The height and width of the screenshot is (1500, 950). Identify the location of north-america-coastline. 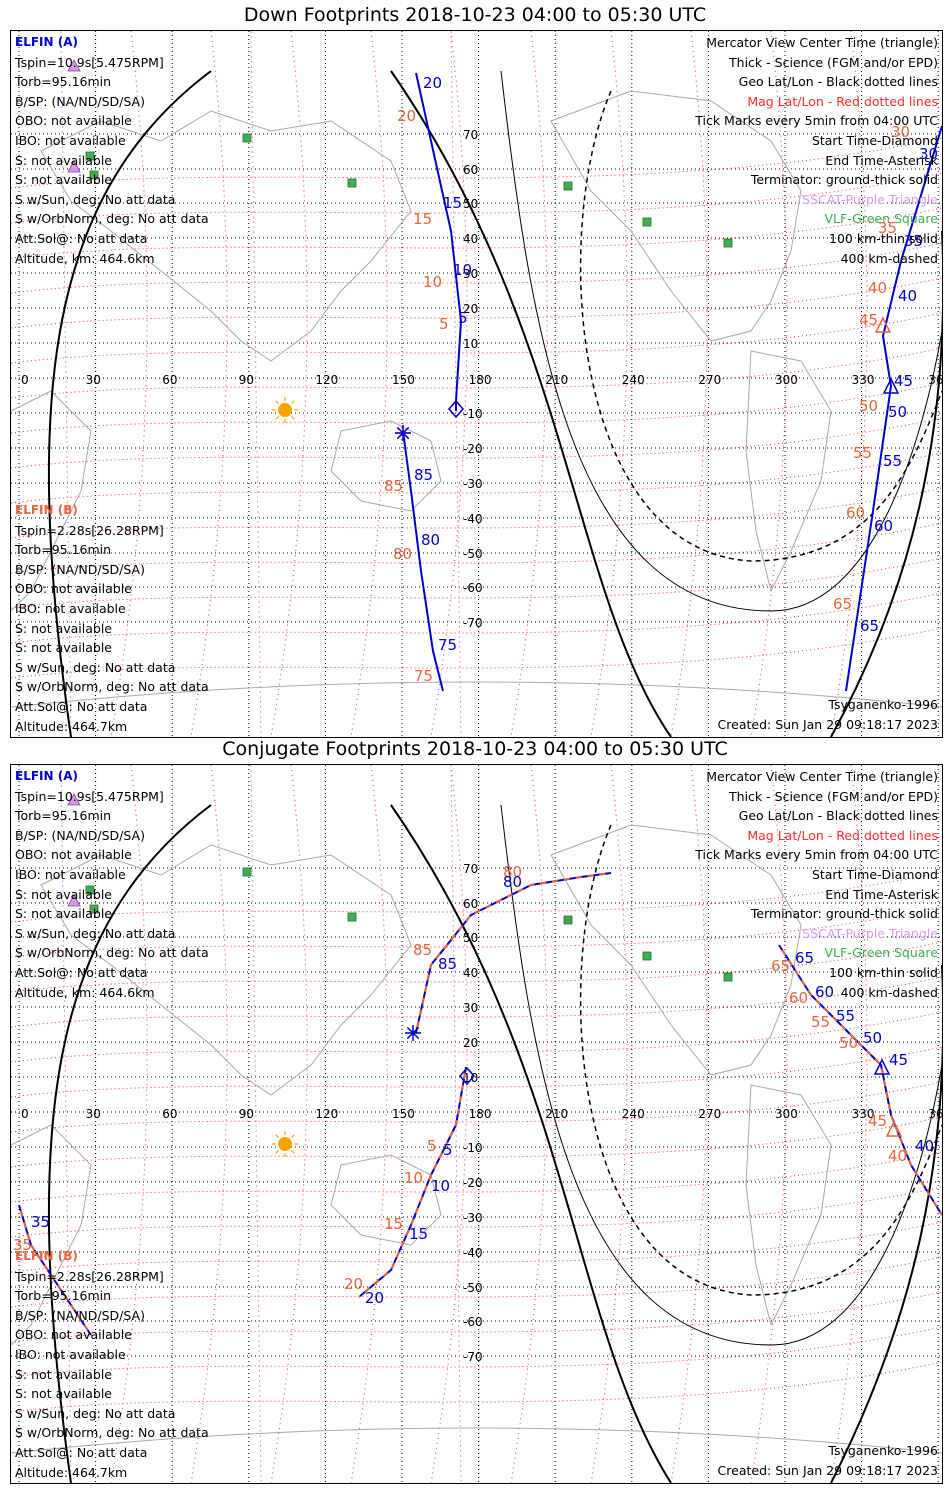
(676, 216).